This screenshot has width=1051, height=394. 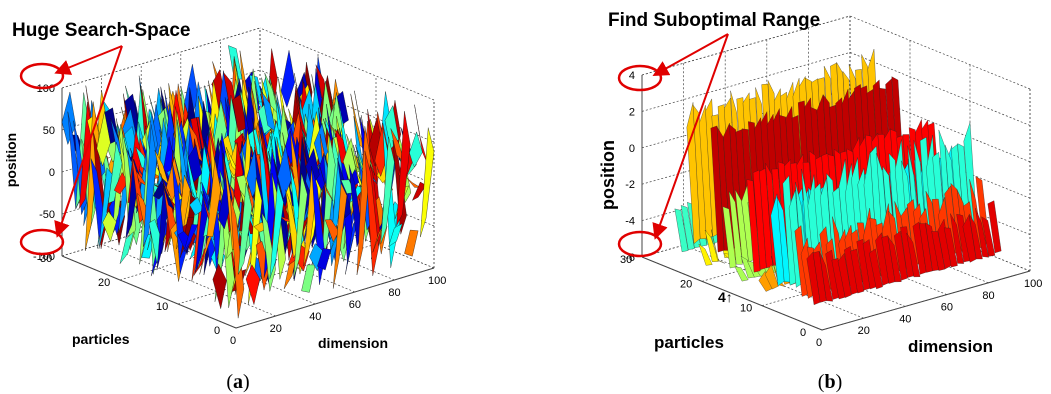 I want to click on annotation-label: Find Suboptimal Range, so click(x=714, y=20).